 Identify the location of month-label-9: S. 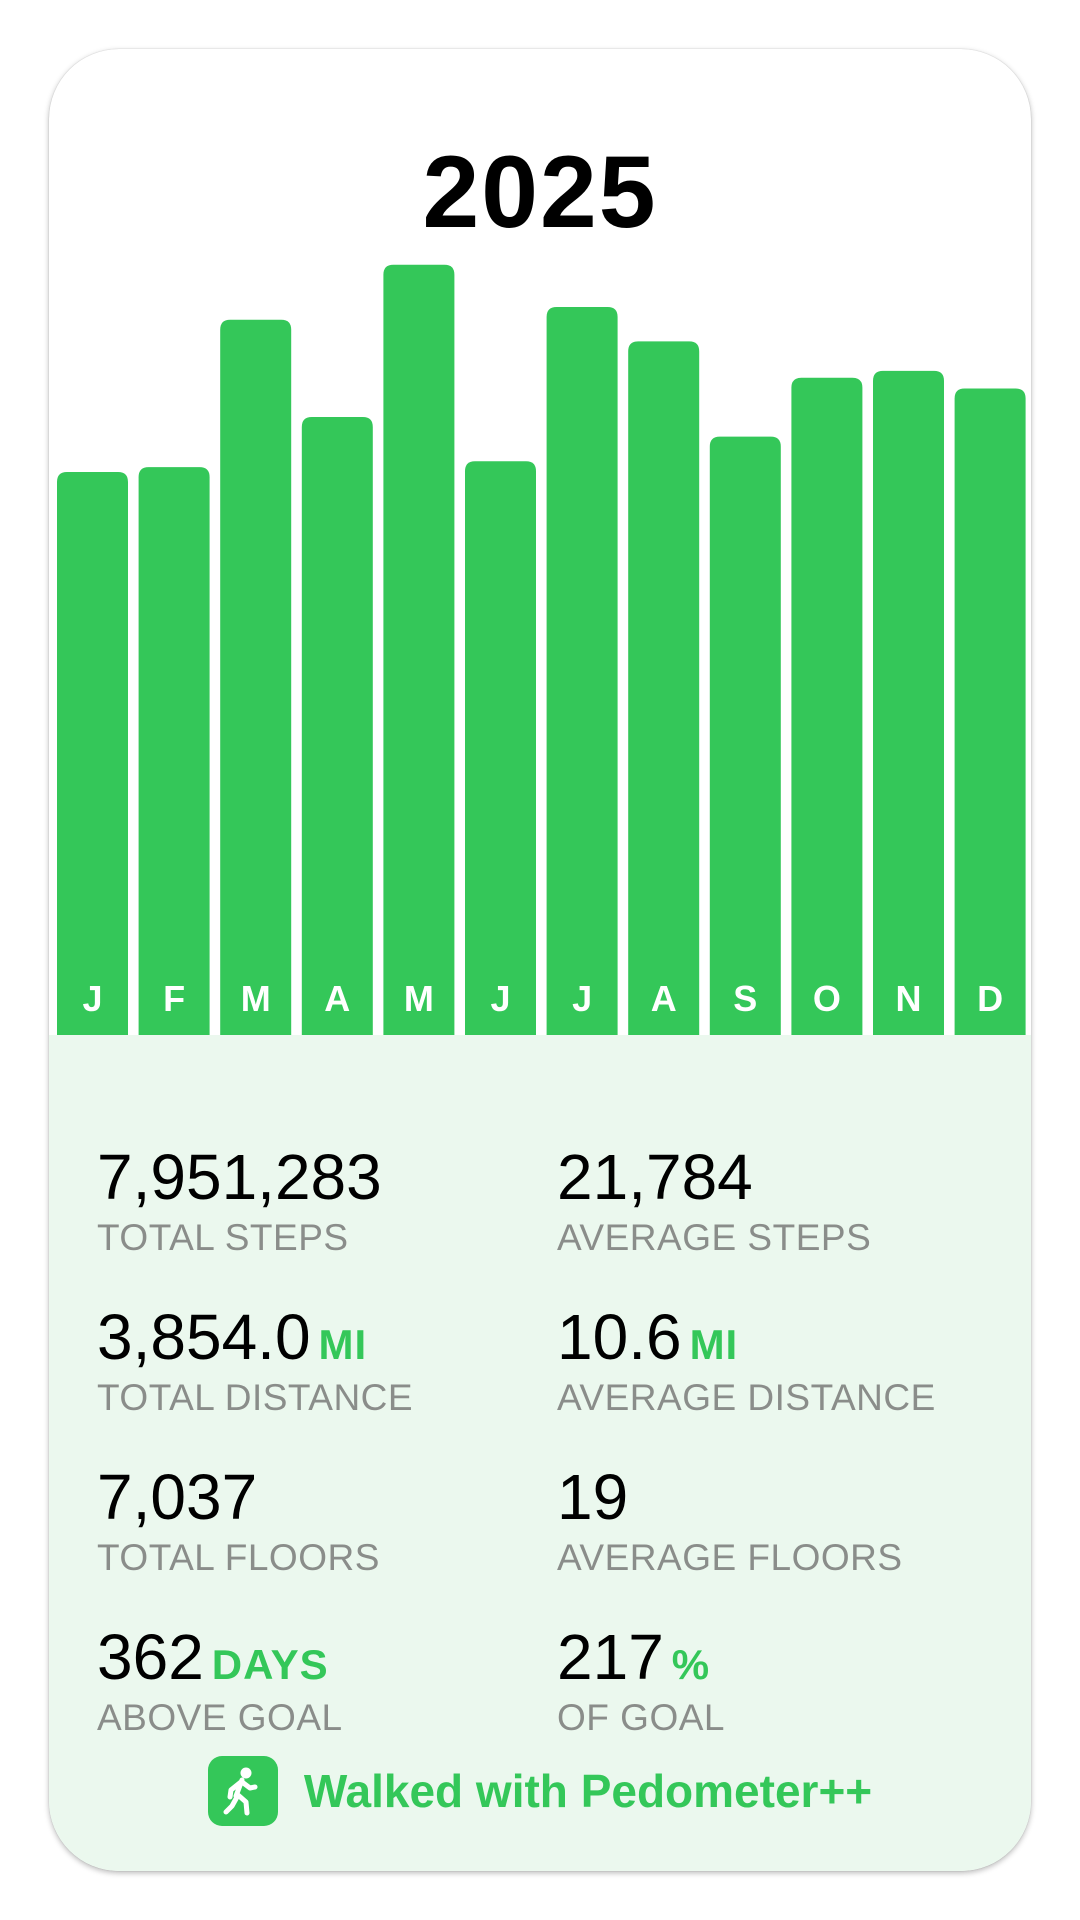
(745, 998).